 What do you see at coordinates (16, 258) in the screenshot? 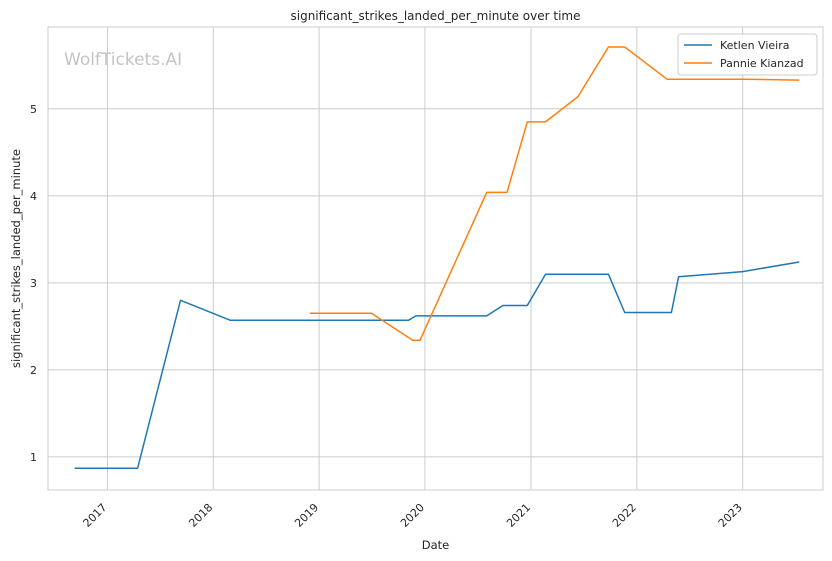
I see `y-axis-label: significant_strikes_landed_per_minute` at bounding box center [16, 258].